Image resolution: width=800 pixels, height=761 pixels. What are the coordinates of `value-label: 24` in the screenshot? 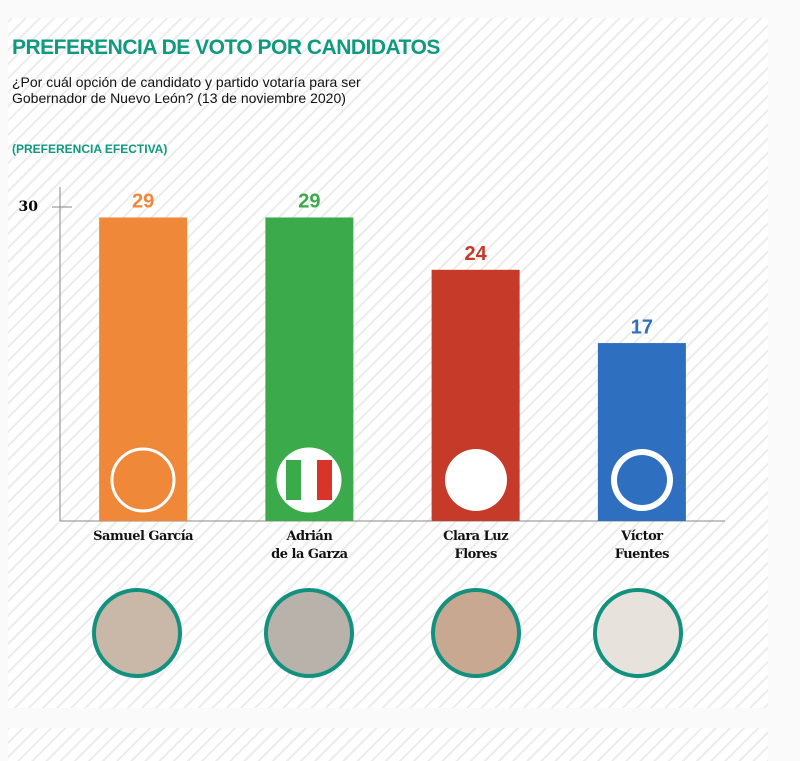 It's located at (476, 254).